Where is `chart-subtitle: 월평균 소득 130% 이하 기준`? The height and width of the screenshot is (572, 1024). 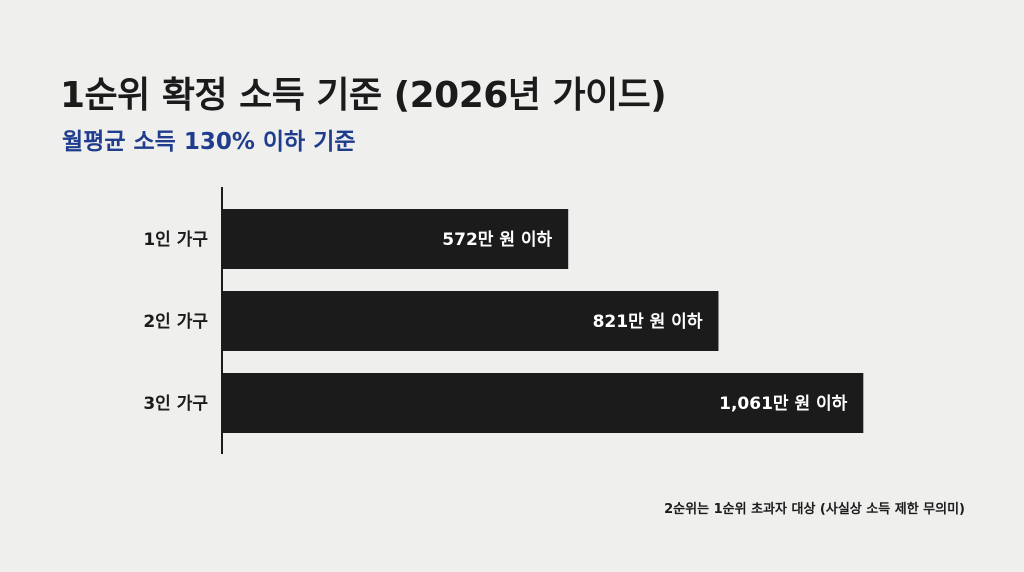 chart-subtitle: 월평균 소득 130% 이하 기준 is located at coordinates (209, 142).